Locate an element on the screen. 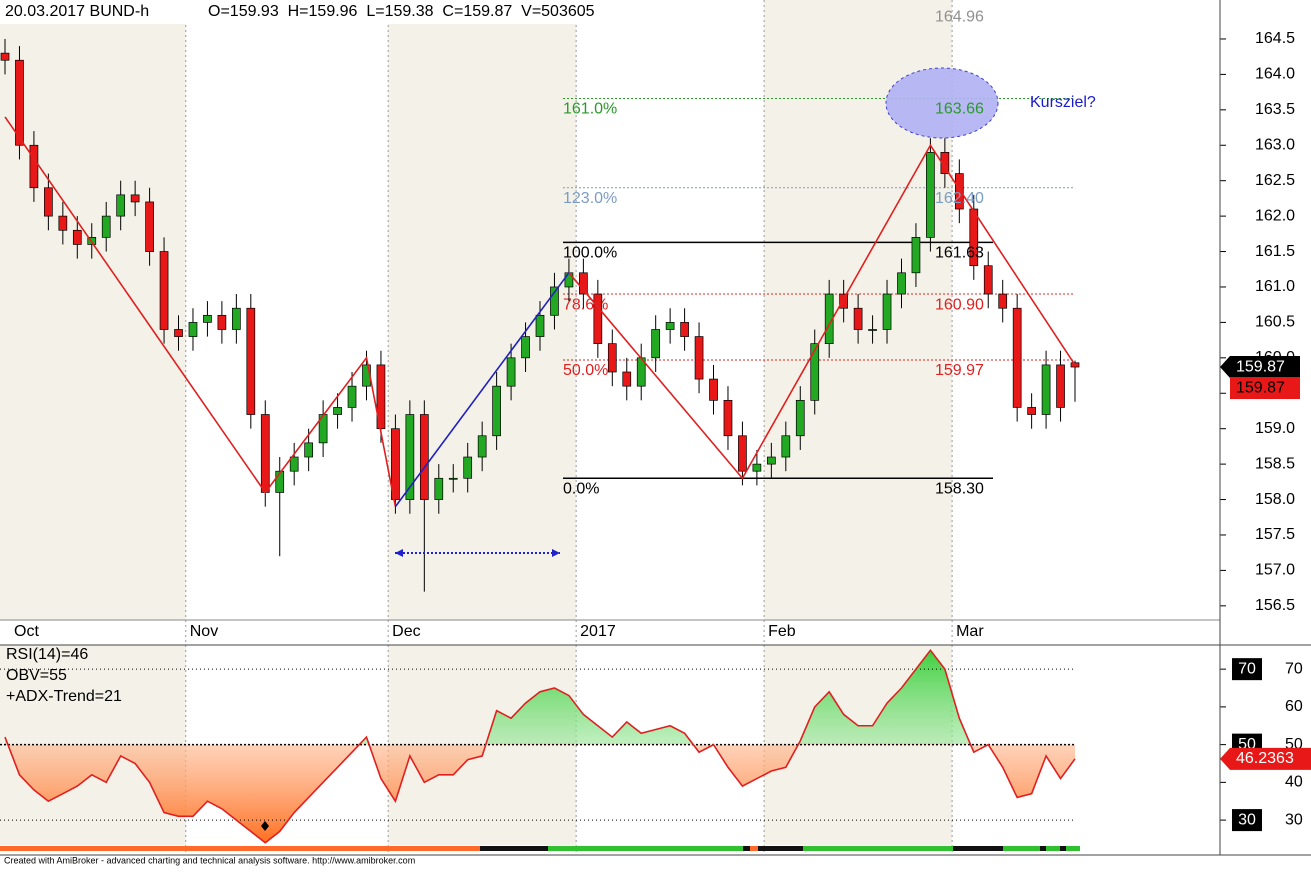  y-tick-label: 60 is located at coordinates (1294, 706).